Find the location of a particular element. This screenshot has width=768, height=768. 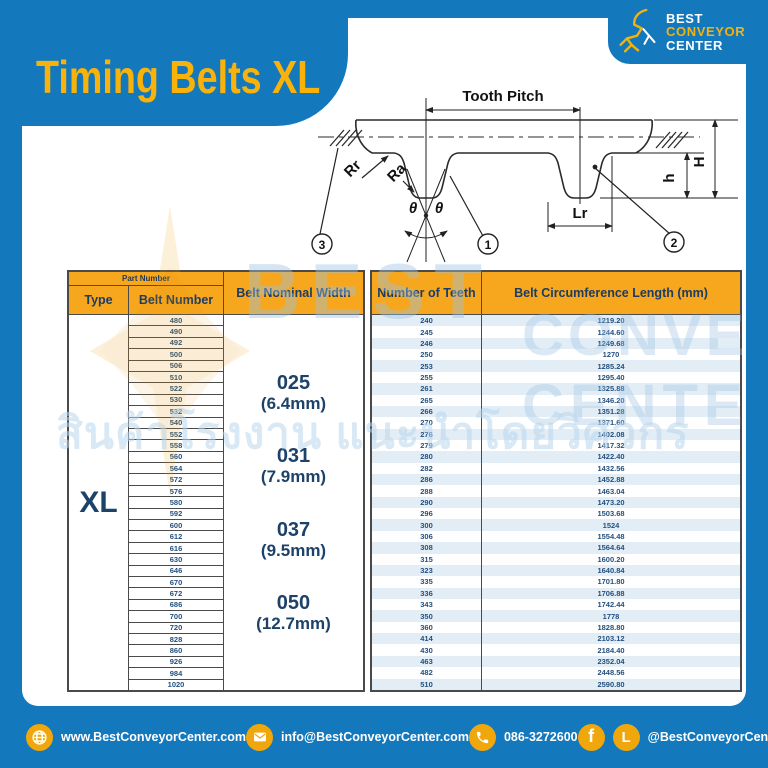

table-row: 245 1244.60 is located at coordinates (556, 332).